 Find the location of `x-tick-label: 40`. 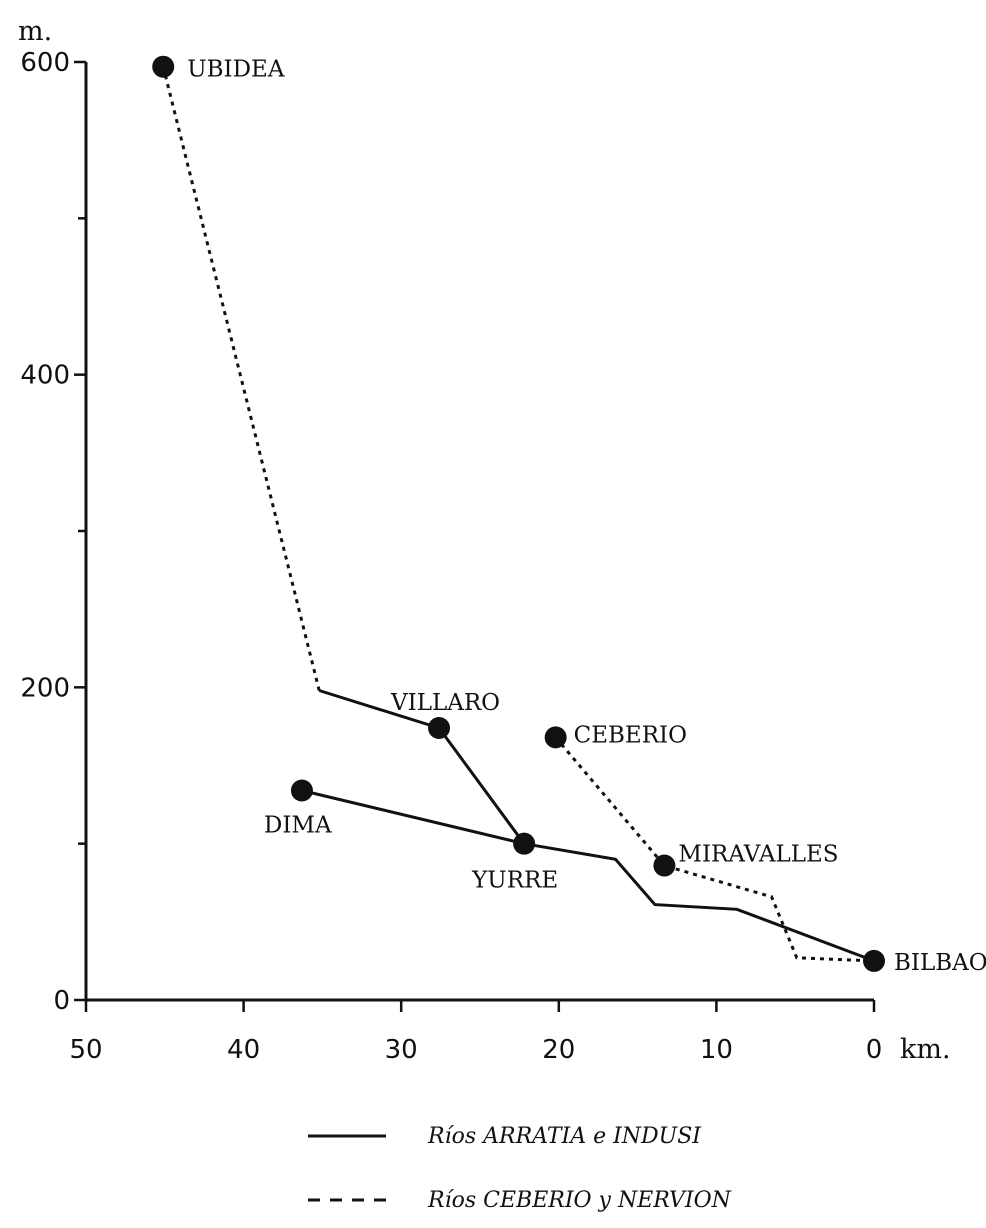

x-tick-label: 40 is located at coordinates (243, 1050).